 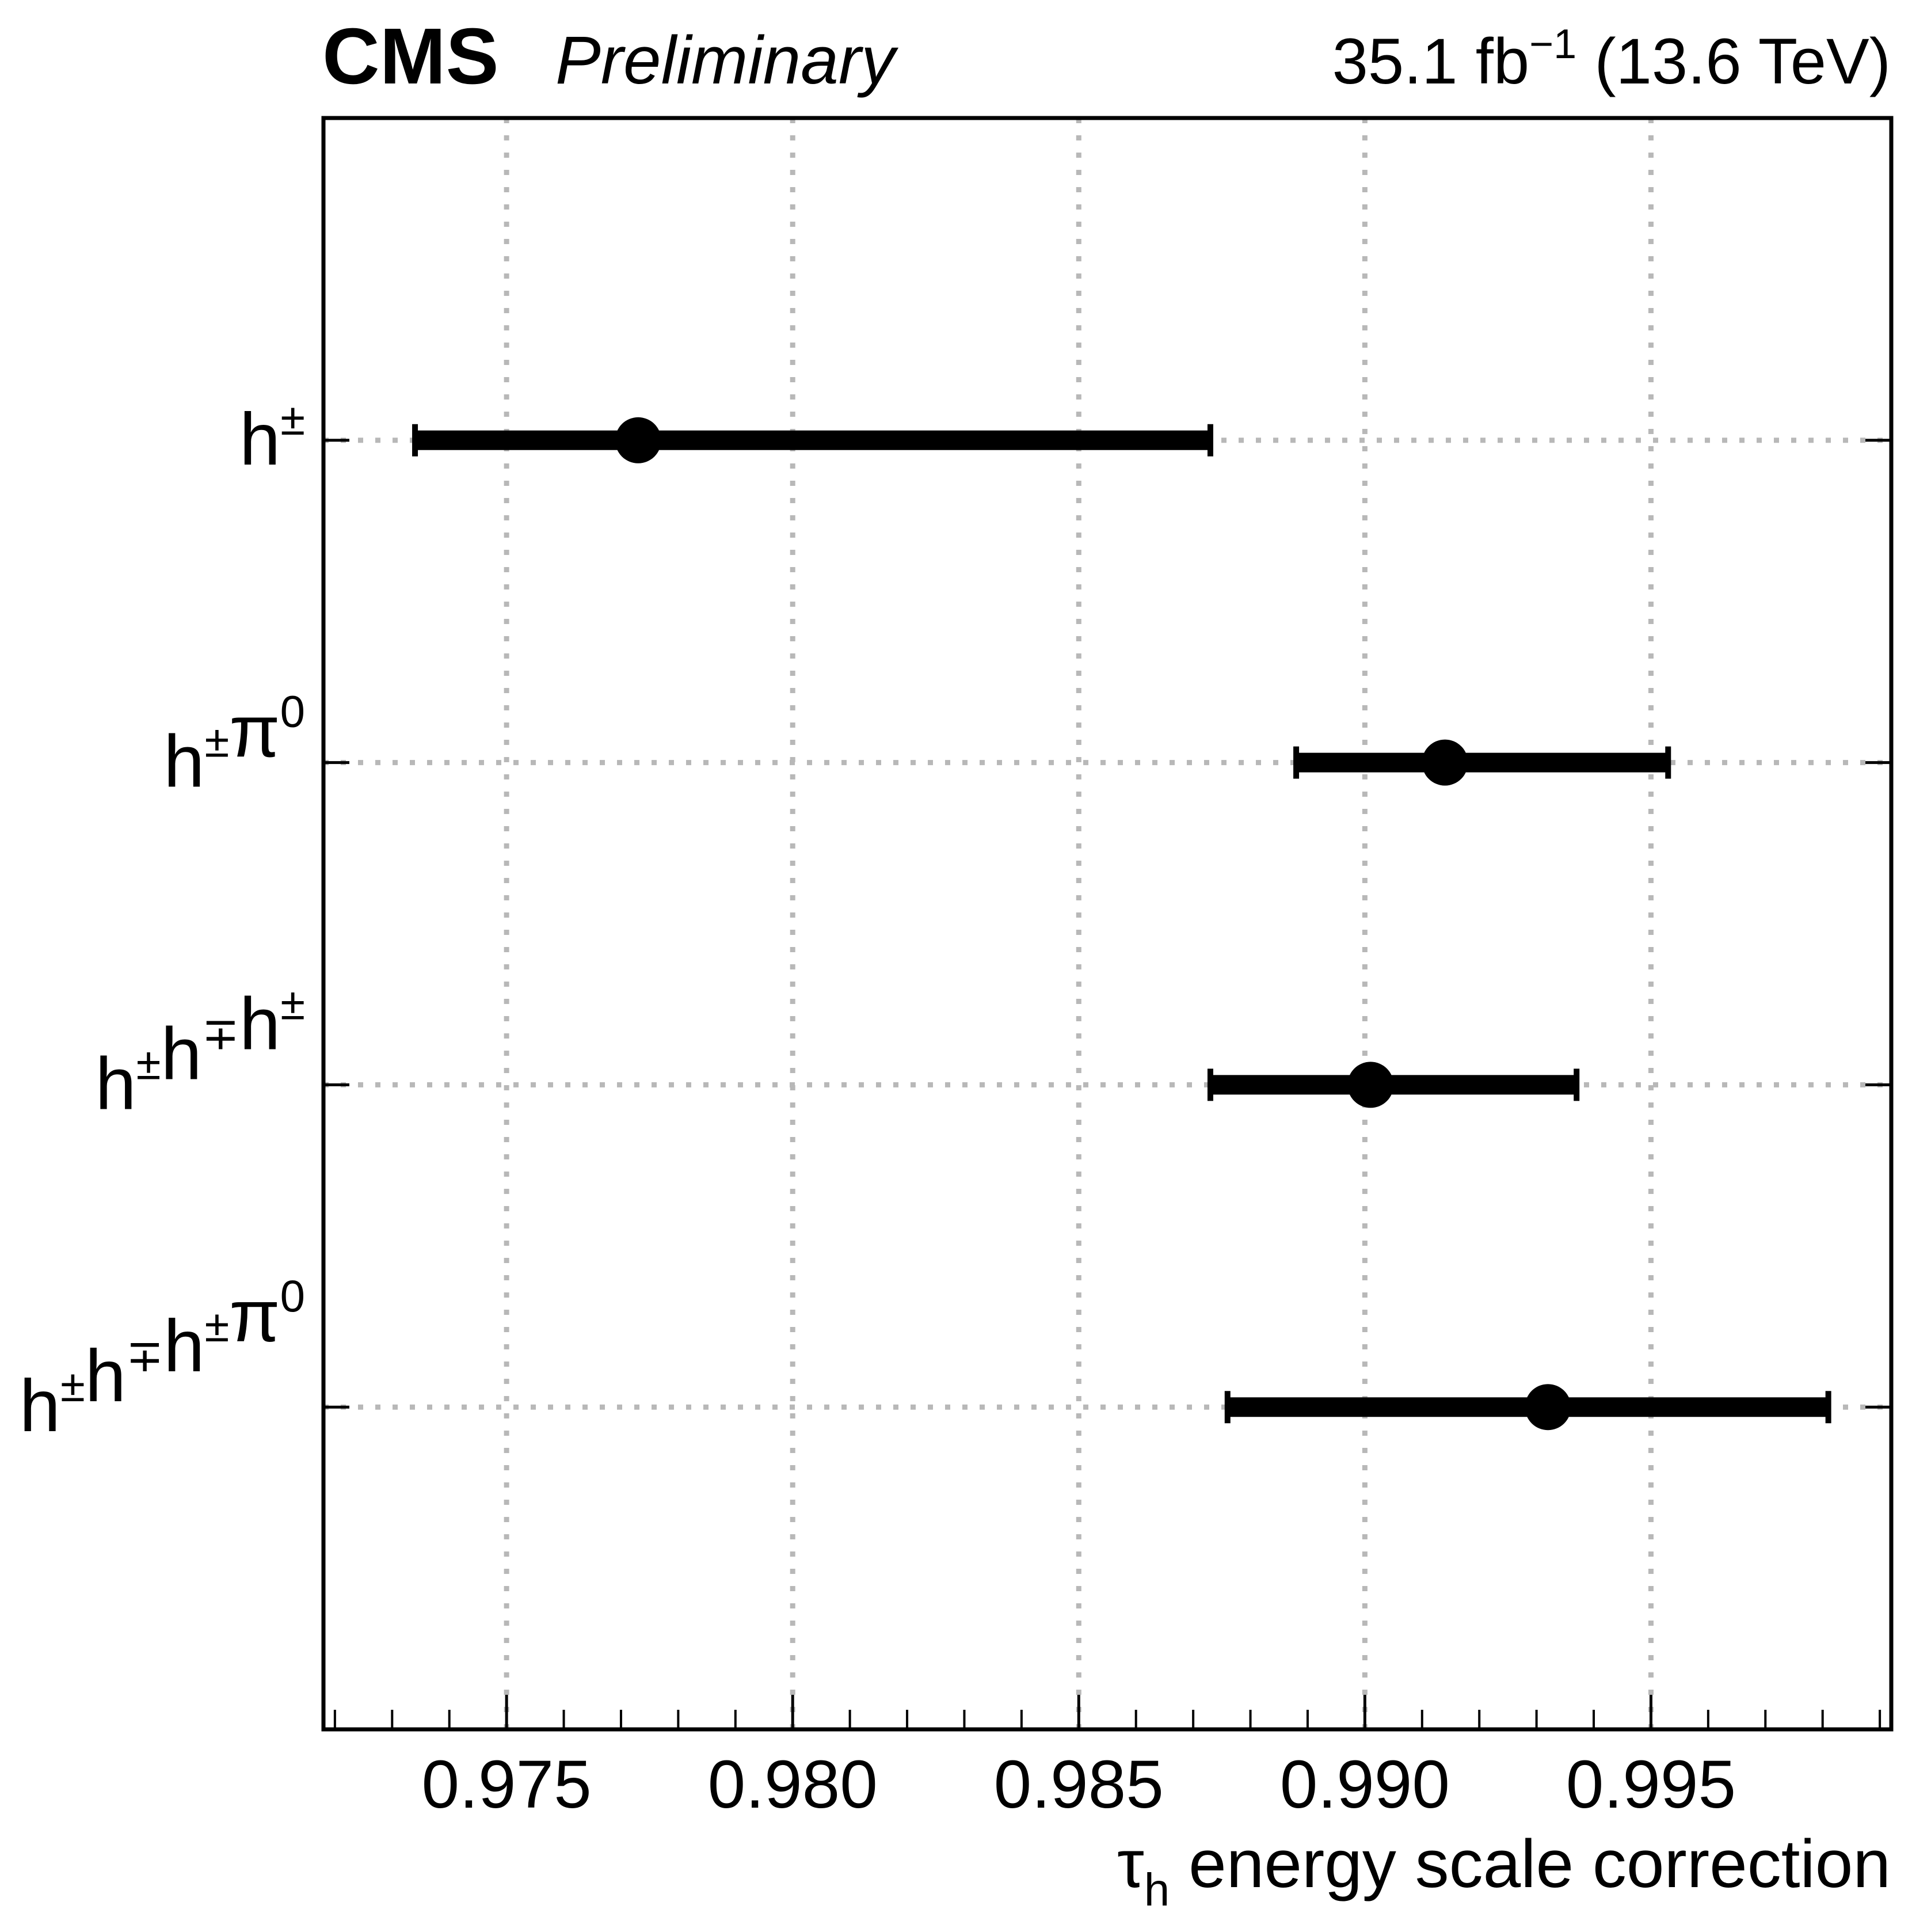 What do you see at coordinates (1651, 1785) in the screenshot?
I see `x-tick-label: 0.995` at bounding box center [1651, 1785].